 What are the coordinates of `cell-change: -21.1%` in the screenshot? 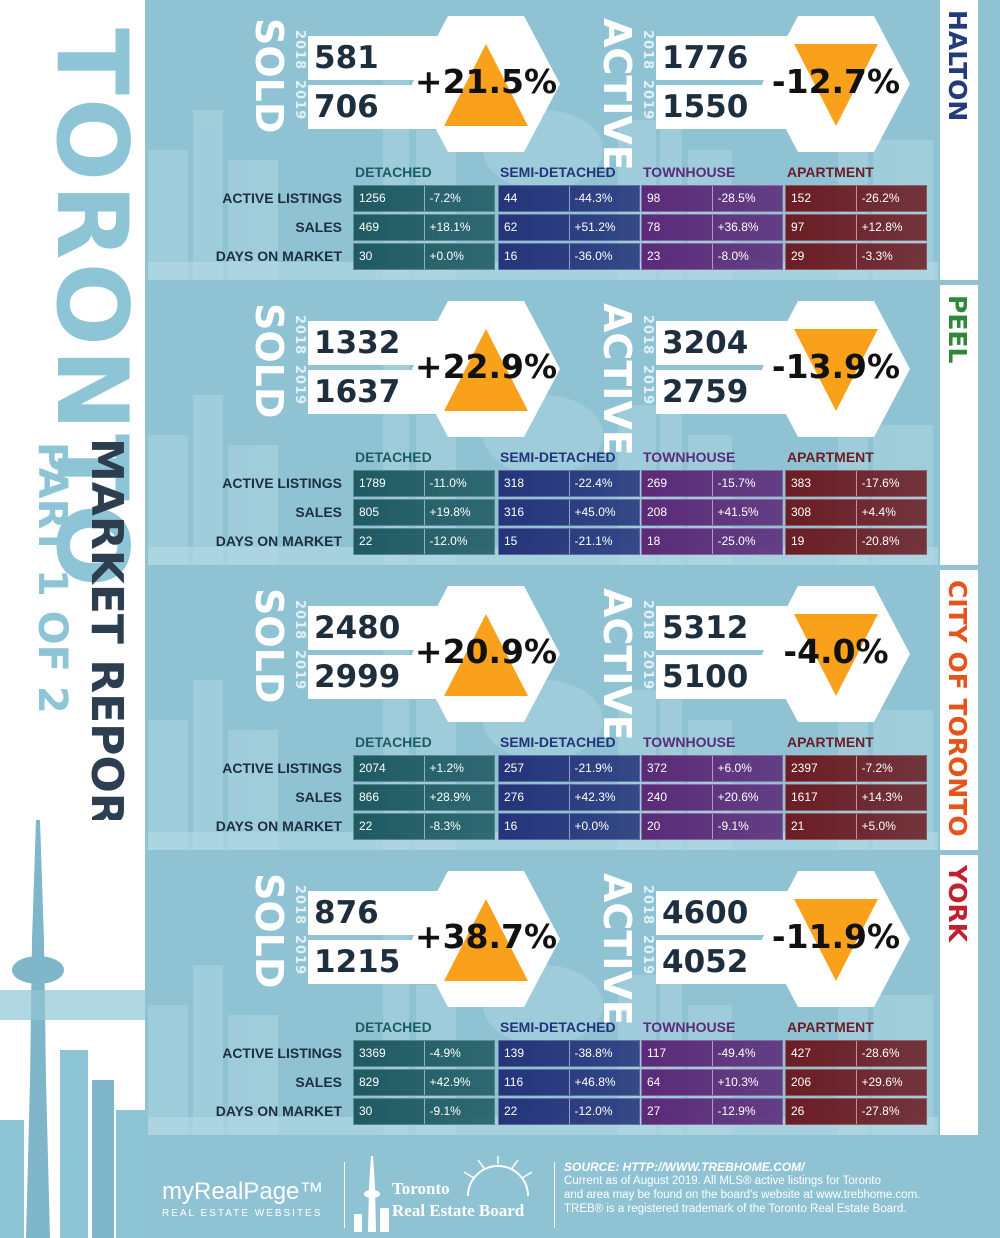 It's located at (604, 541).